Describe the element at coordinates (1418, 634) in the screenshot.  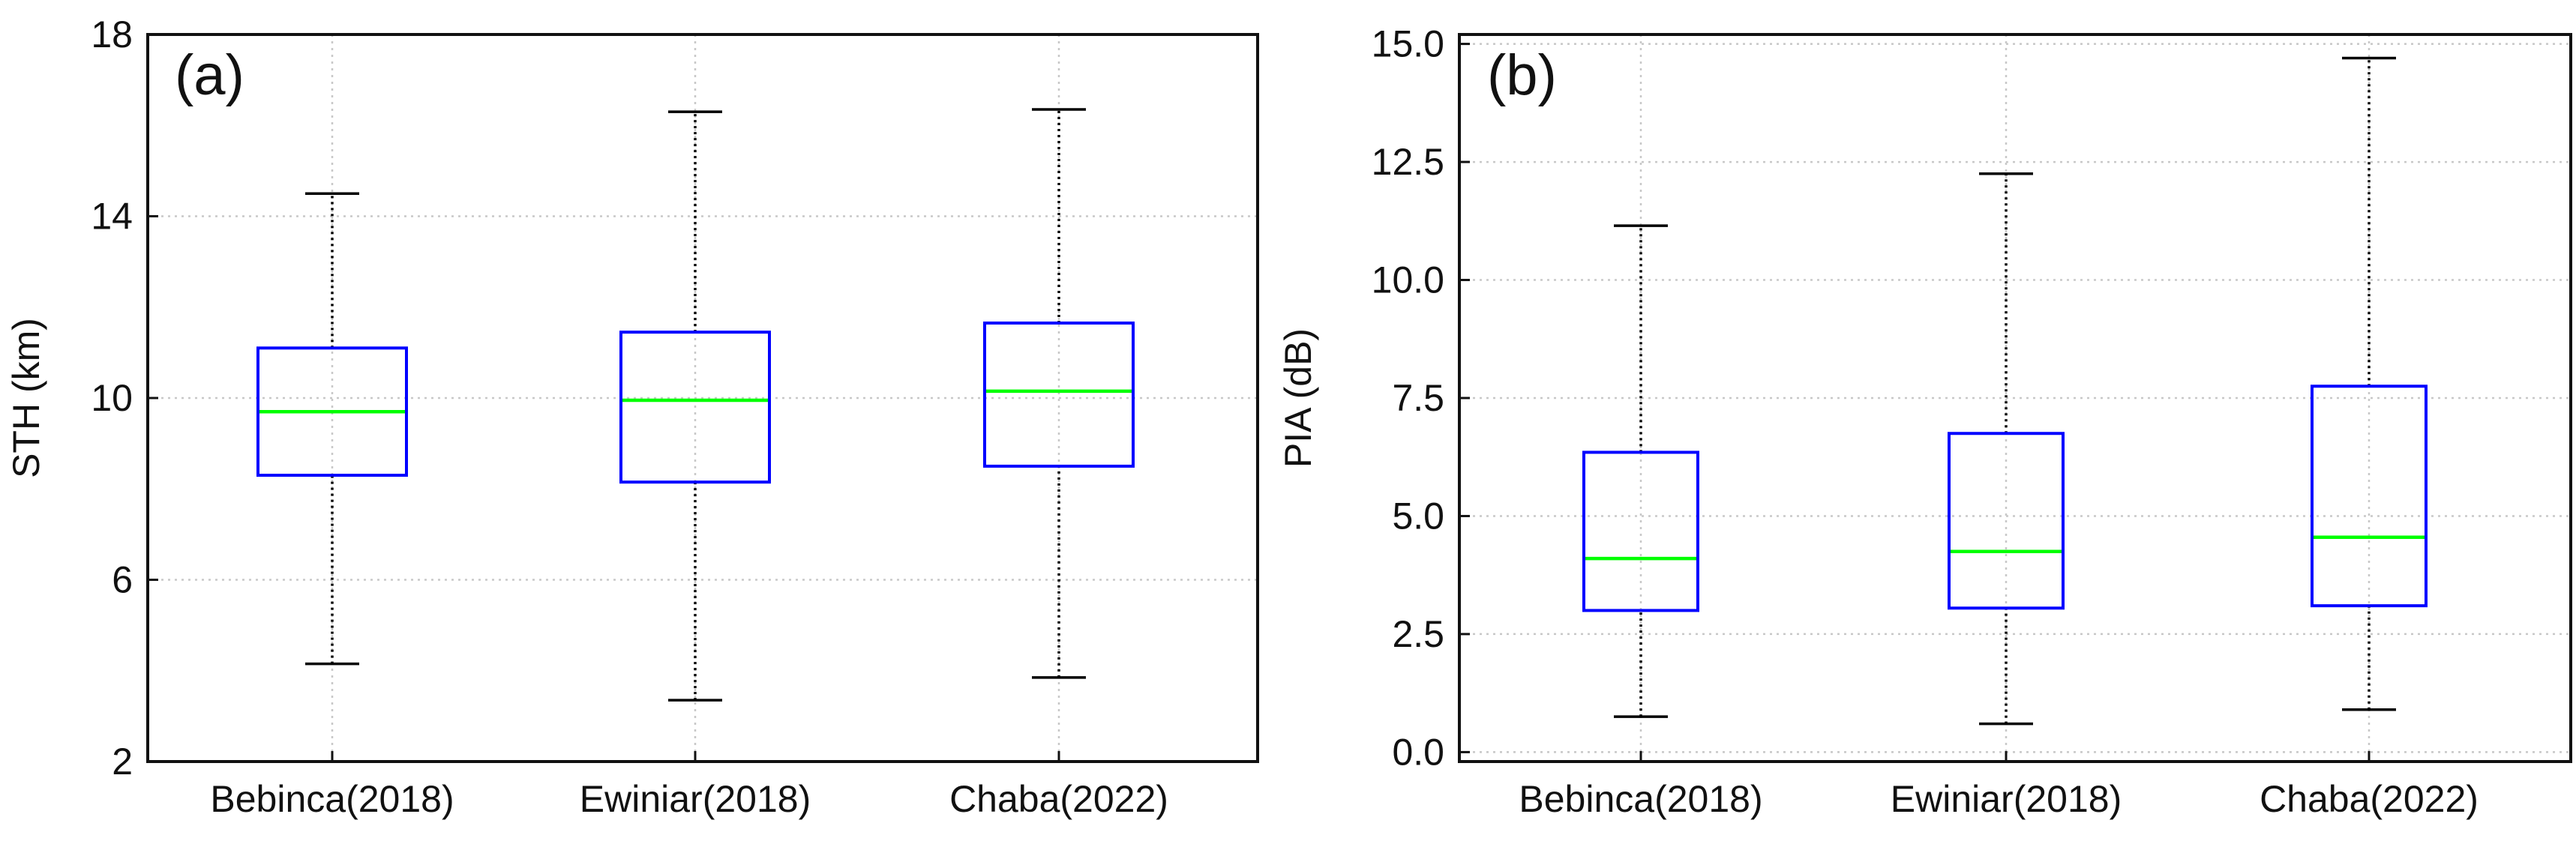
I see `y-tick-label: 2.5` at that location.